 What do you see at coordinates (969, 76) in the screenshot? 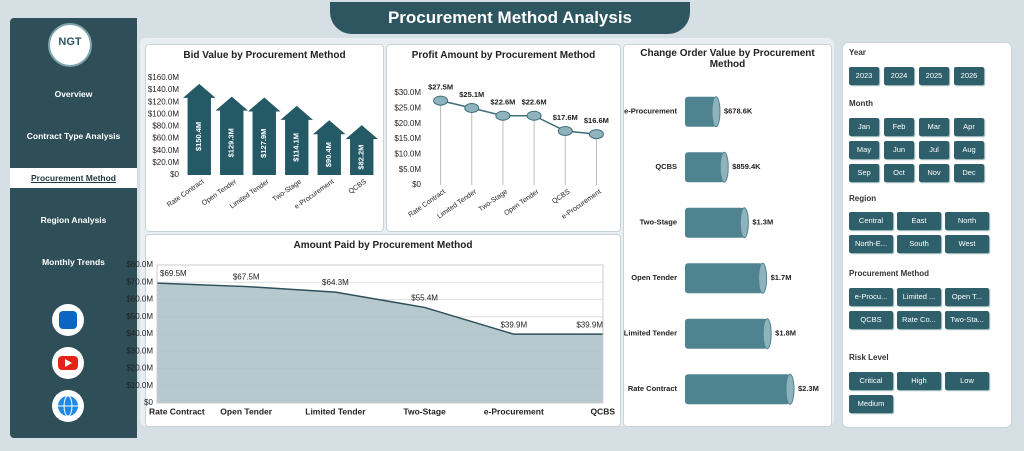
I see `slicer-button: 2026` at bounding box center [969, 76].